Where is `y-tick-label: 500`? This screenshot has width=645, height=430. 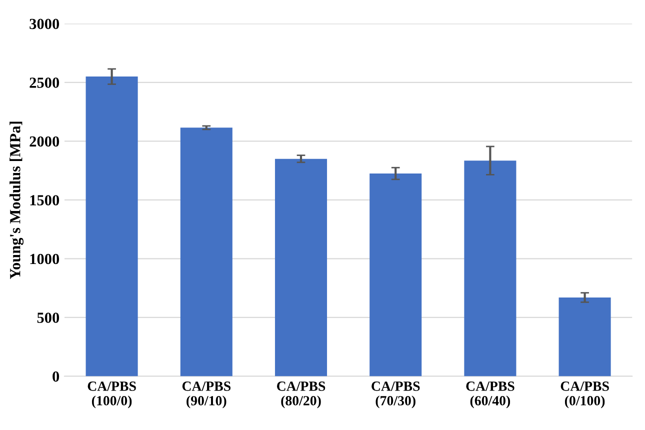
y-tick-label: 500 is located at coordinates (48, 317).